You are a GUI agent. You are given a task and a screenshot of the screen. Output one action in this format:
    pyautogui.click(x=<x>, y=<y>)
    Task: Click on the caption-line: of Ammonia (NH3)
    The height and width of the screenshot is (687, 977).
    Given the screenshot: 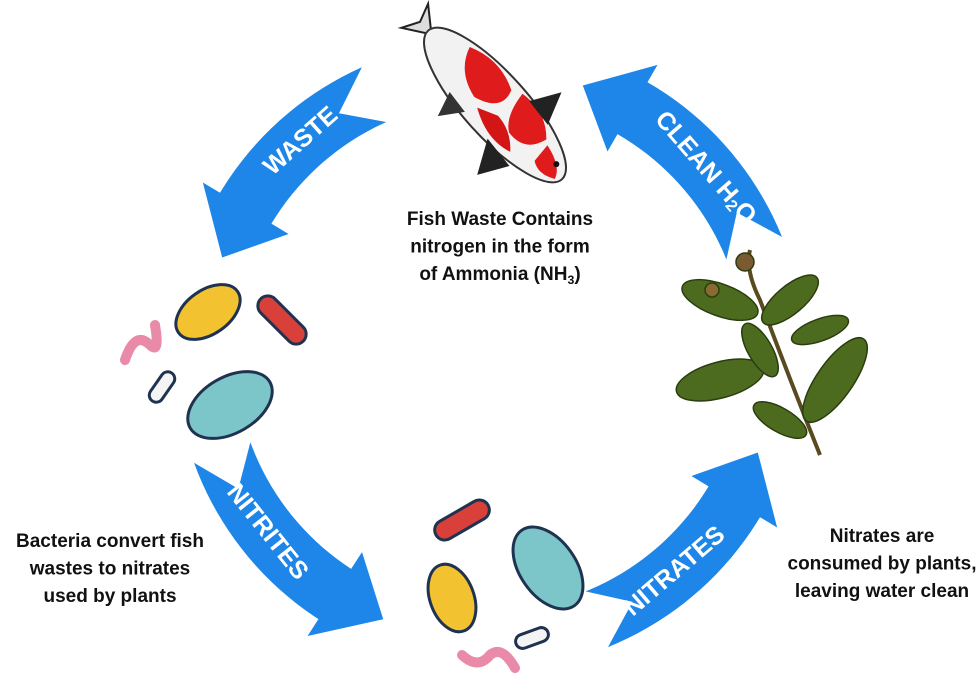 What is the action you would take?
    pyautogui.click(x=499, y=275)
    